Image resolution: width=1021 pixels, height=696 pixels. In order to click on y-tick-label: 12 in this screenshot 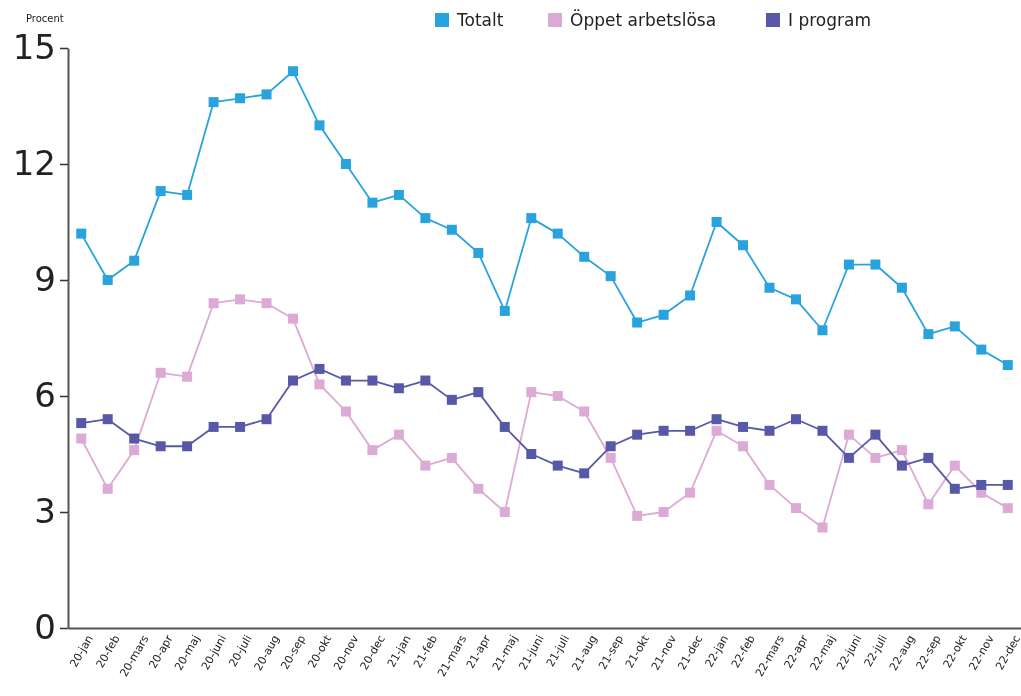, I will do `click(34, 163)`.